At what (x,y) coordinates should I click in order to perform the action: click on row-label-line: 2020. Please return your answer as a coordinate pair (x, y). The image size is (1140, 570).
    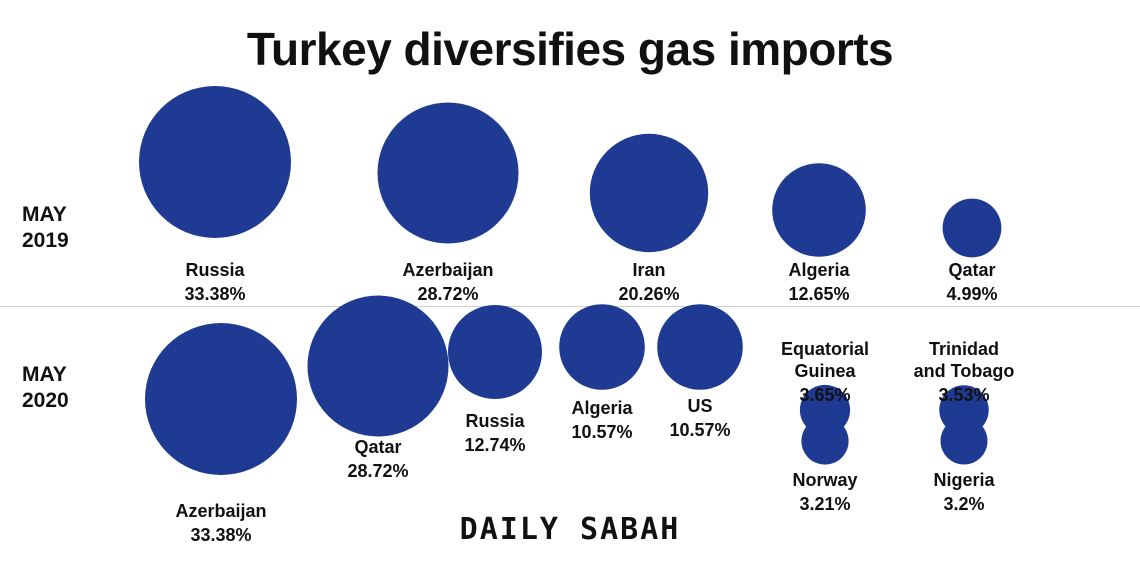
    Looking at the image, I should click on (45, 400).